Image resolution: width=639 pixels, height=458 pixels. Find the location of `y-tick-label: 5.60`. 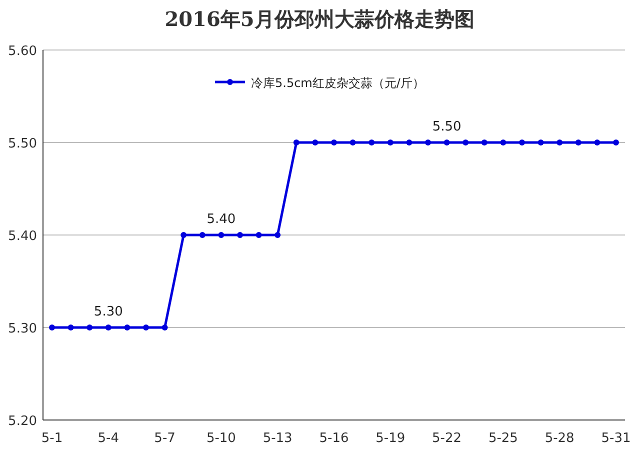

y-tick-label: 5.60 is located at coordinates (22, 51).